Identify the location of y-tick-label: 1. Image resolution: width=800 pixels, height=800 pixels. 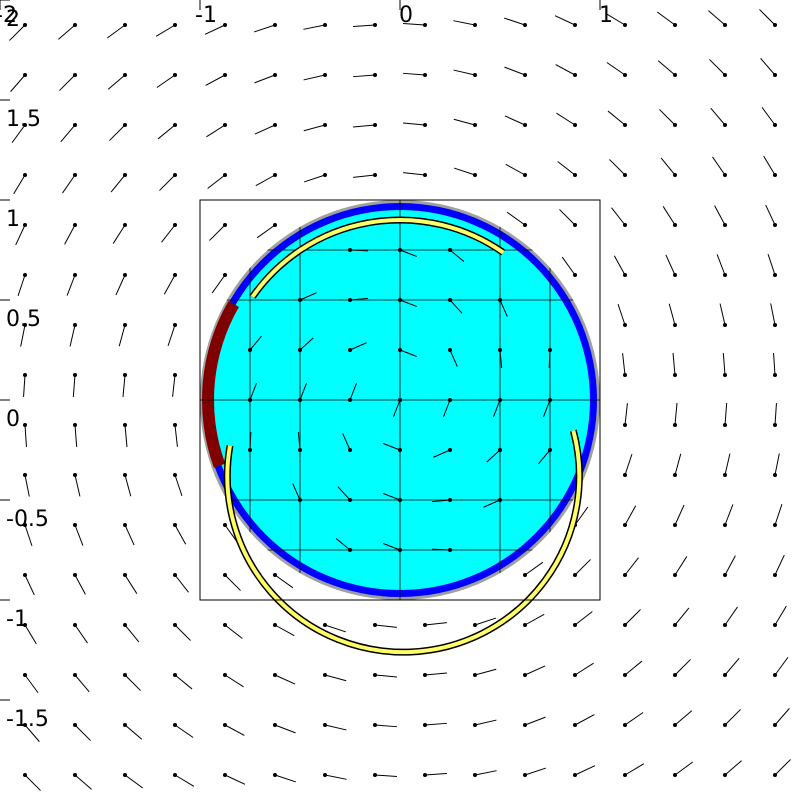
(13, 219).